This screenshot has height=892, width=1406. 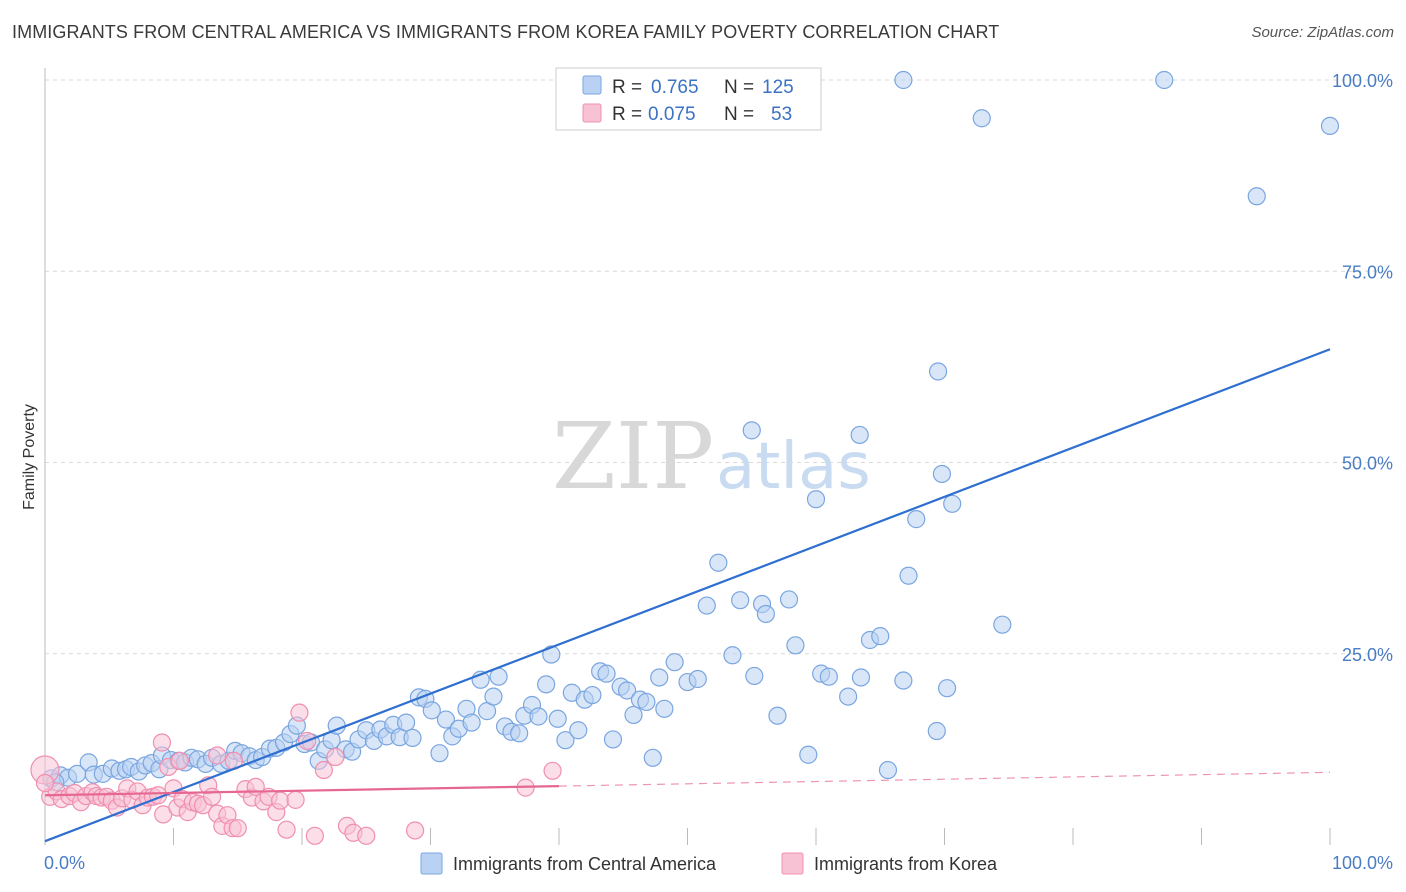 I want to click on bottom-legend-swatch-blue, so click(x=431, y=863).